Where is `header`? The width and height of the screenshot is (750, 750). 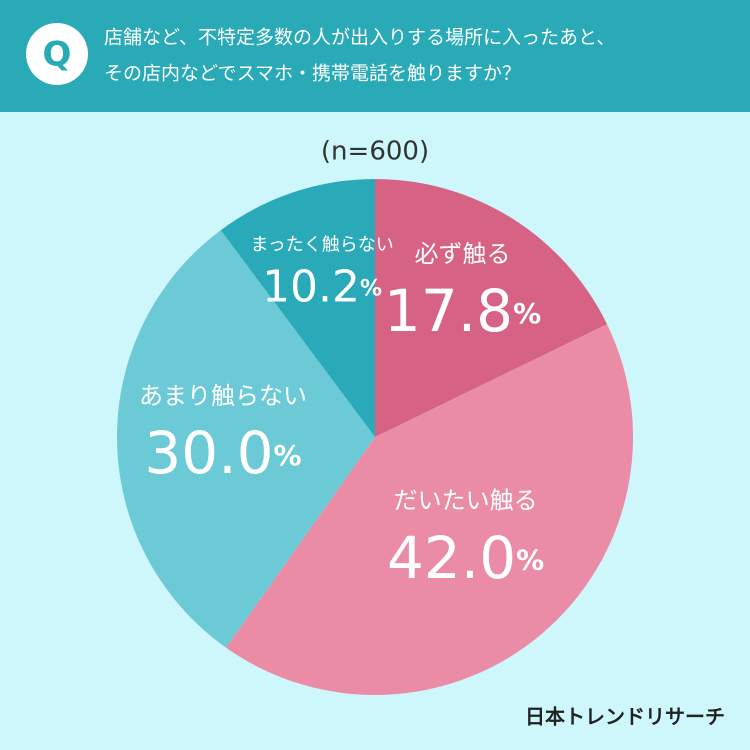
header is located at coordinates (375, 56).